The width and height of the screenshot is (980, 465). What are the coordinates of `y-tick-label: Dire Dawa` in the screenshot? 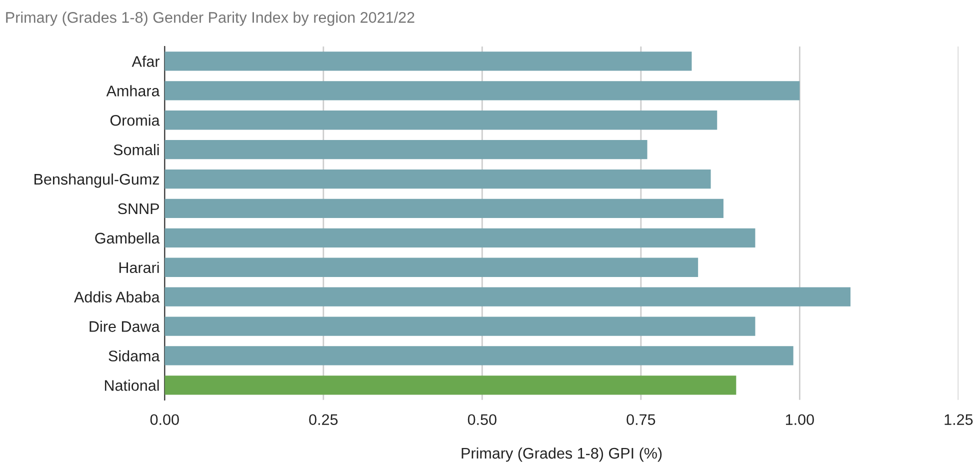 It's located at (125, 326).